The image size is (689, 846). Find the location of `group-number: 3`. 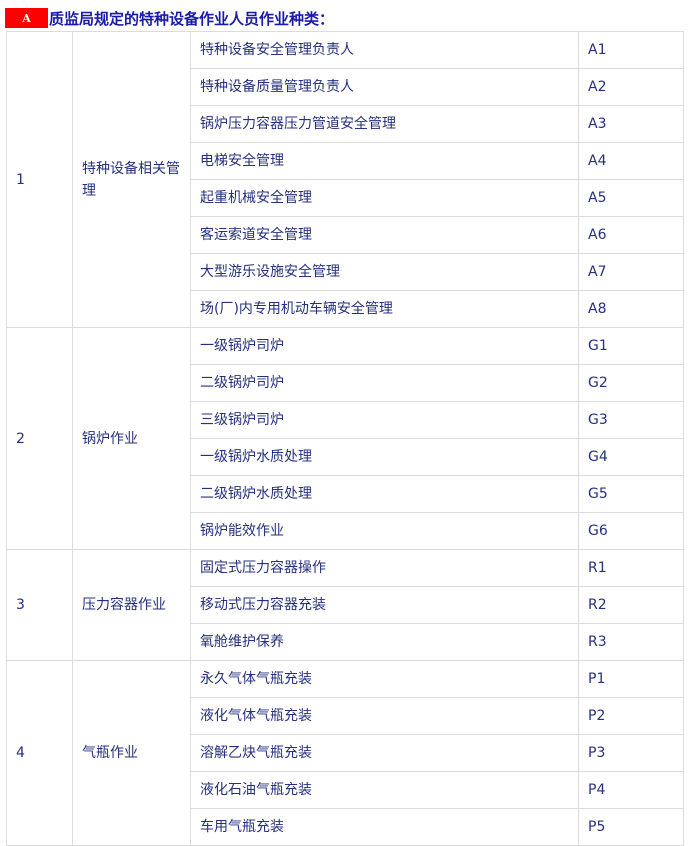

group-number: 3 is located at coordinates (39, 605).